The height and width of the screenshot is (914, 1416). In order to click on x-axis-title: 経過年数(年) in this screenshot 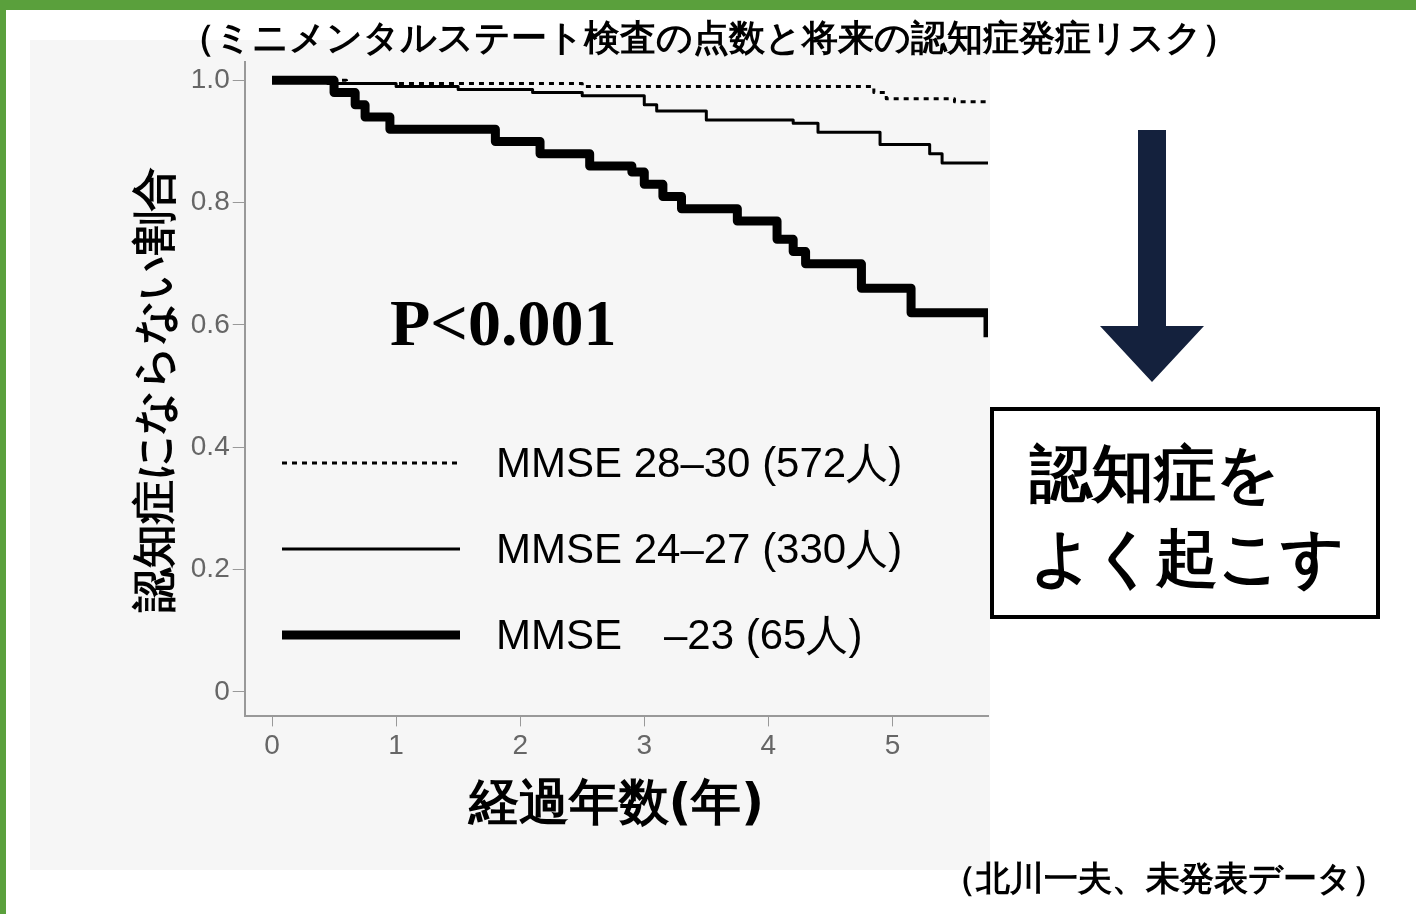, I will do `click(615, 801)`.